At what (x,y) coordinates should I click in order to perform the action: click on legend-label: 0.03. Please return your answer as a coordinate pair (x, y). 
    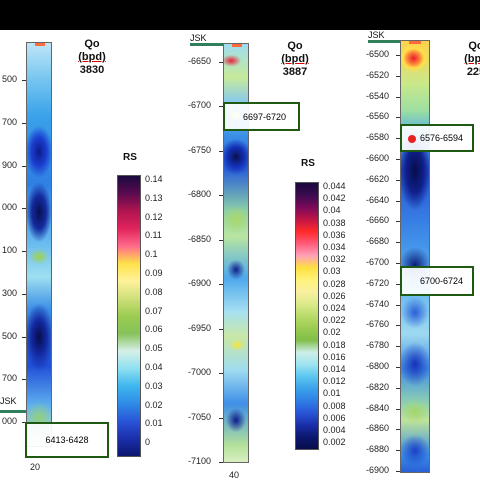
    Looking at the image, I should click on (154, 385).